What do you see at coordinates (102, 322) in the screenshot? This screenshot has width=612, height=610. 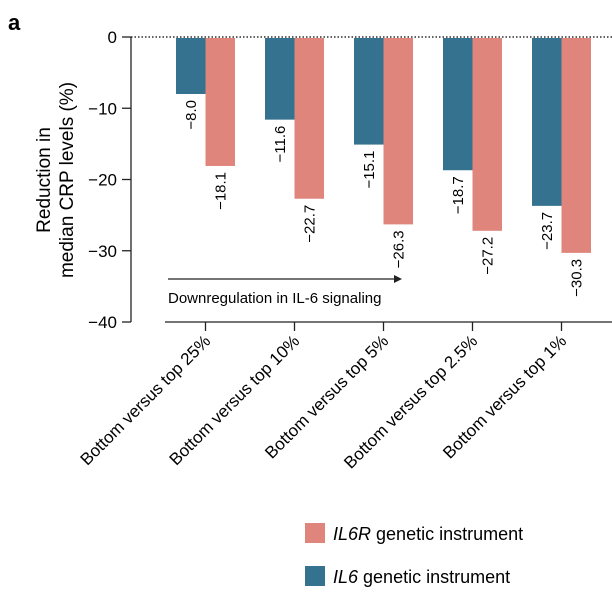 I see `y-tick-label: −40` at bounding box center [102, 322].